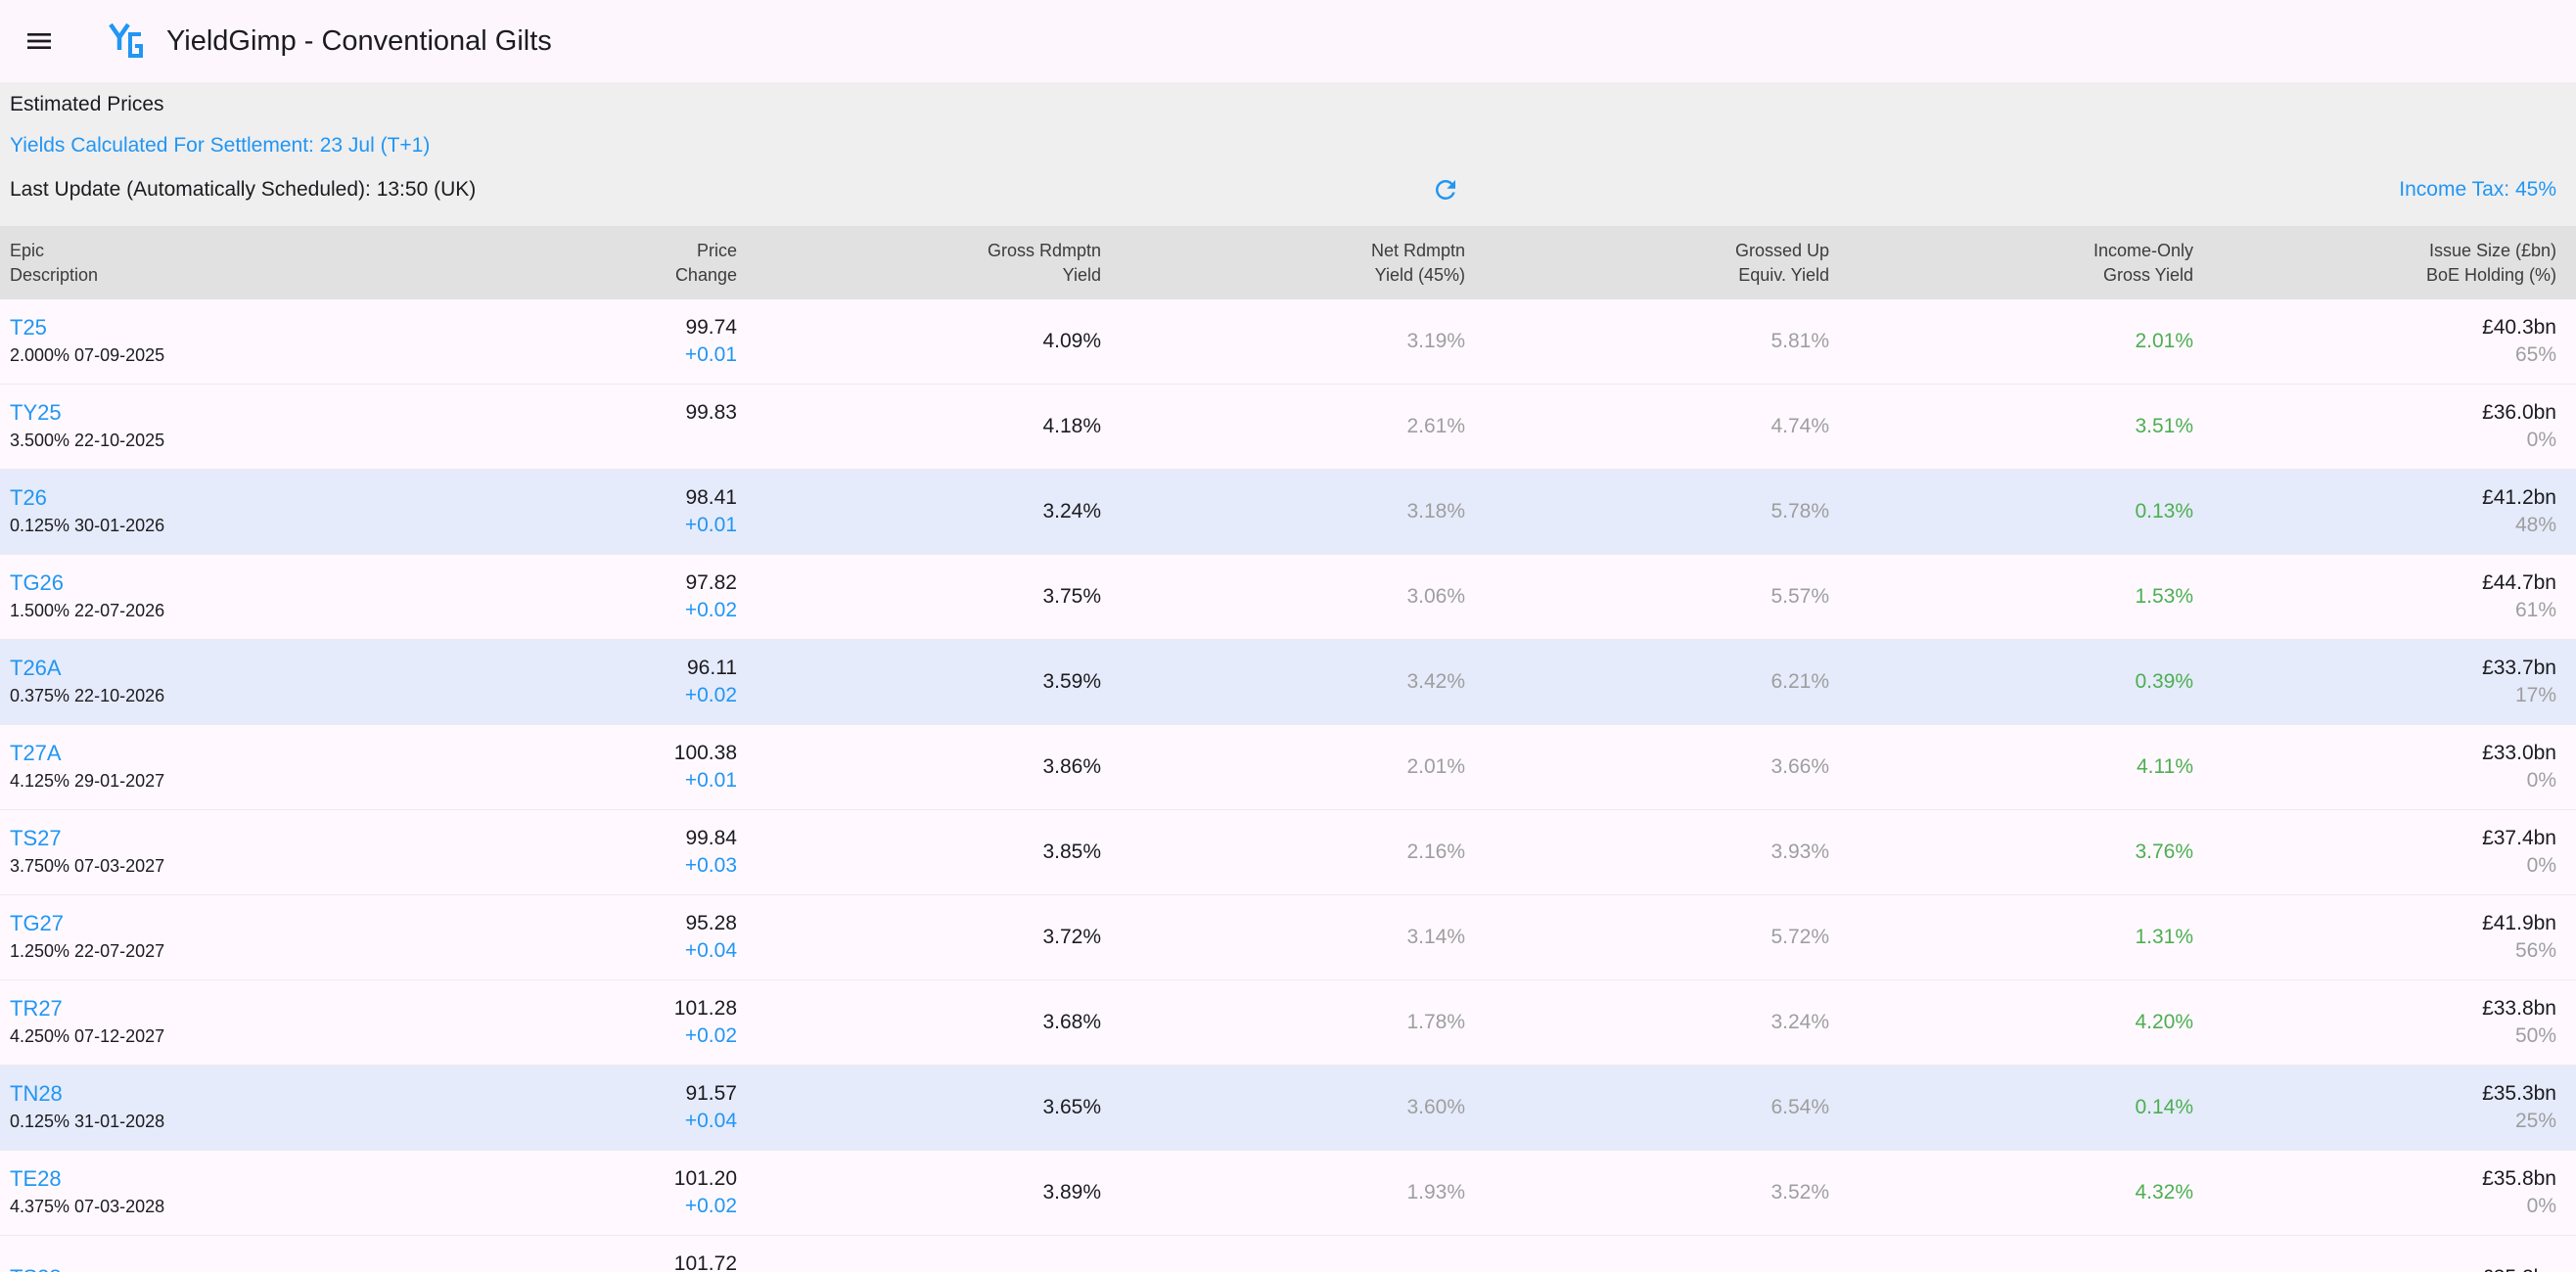  What do you see at coordinates (87, 441) in the screenshot?
I see `gilt-description: 3.500% 22-10-2025` at bounding box center [87, 441].